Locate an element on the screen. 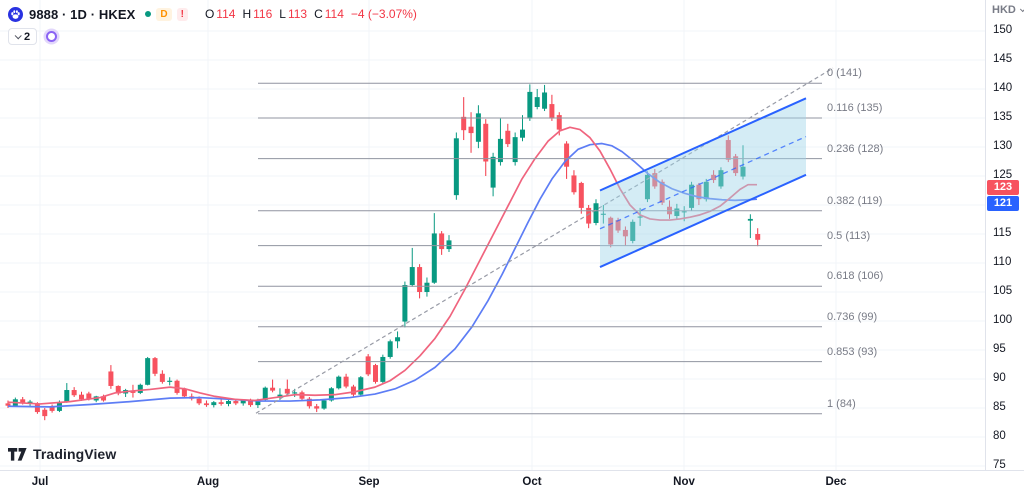 Image resolution: width=1024 pixels, height=494 pixels. fib-level-label: 0 (141) is located at coordinates (844, 73).